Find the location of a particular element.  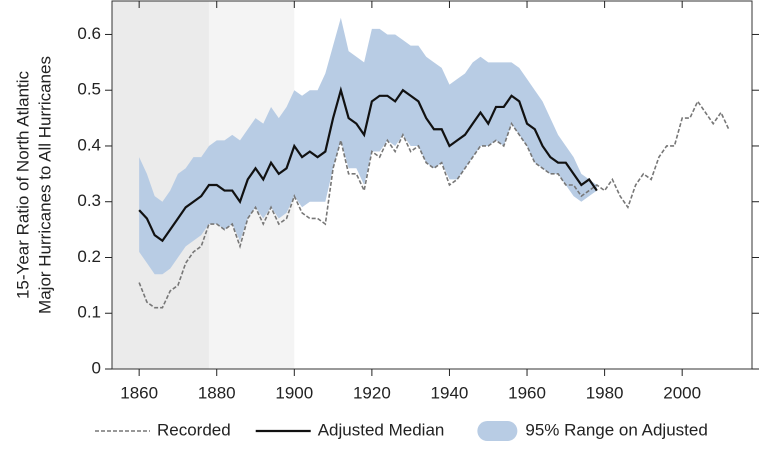

x-tick-label: 1980 is located at coordinates (605, 392).